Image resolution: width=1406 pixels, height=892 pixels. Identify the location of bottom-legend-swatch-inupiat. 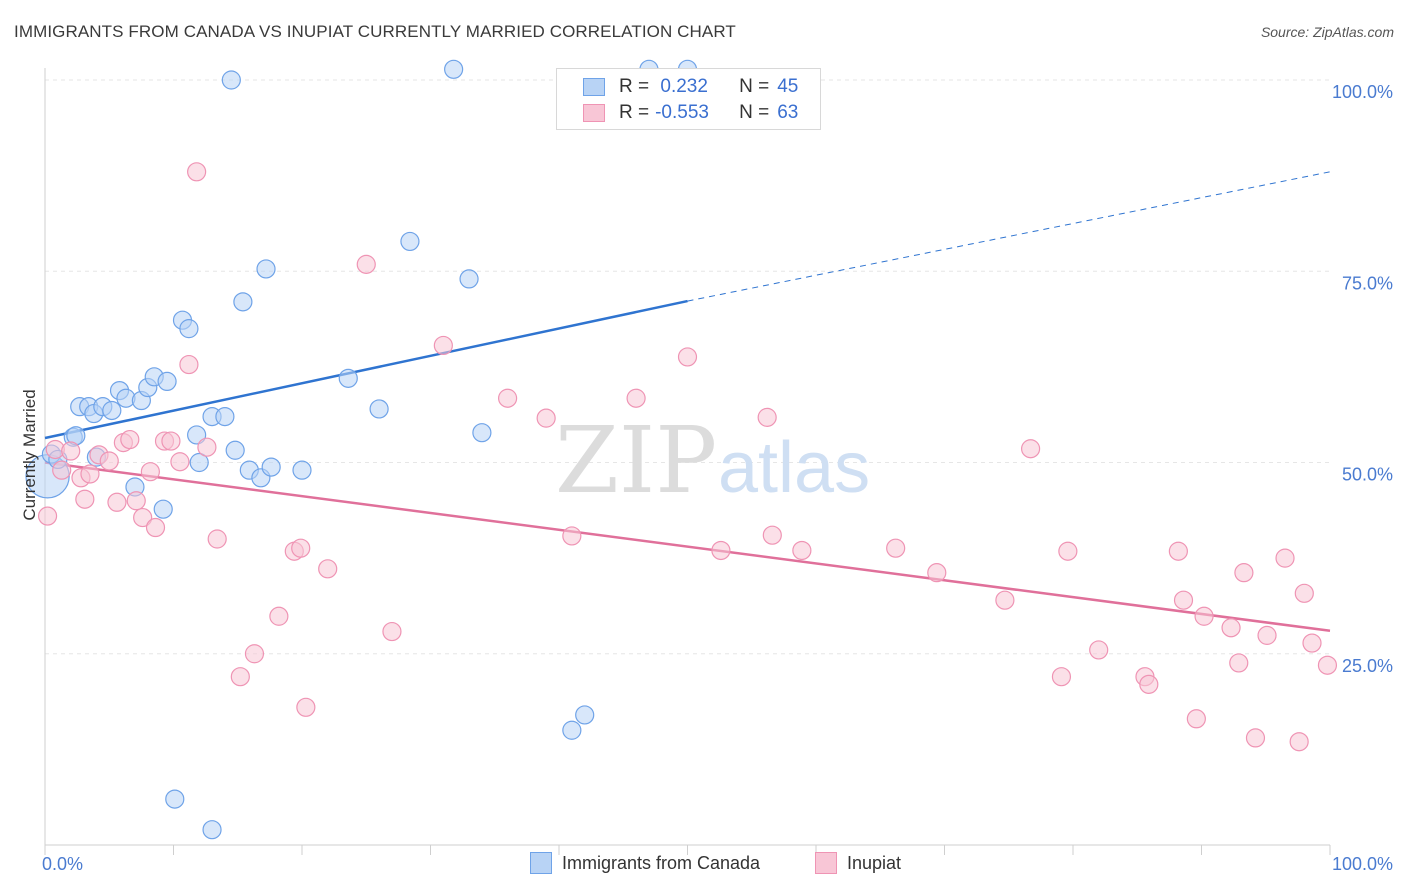
(826, 863).